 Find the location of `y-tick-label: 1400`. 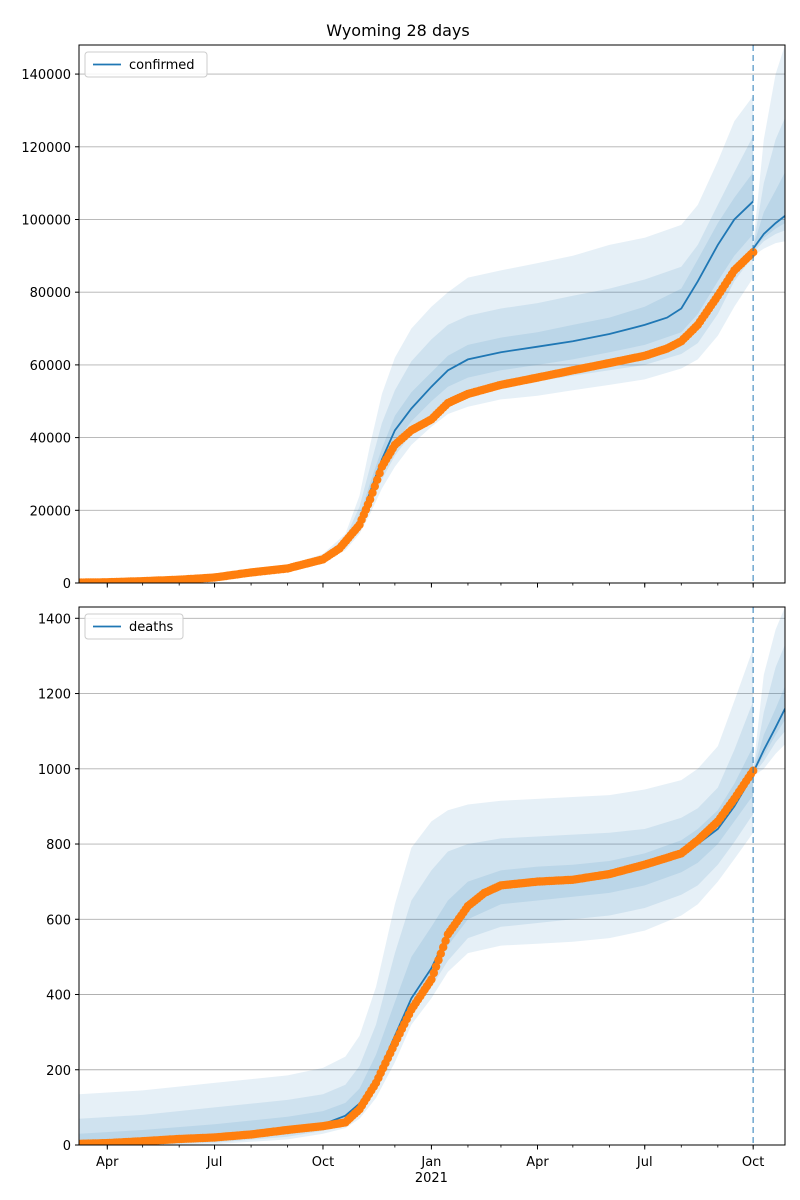

y-tick-label: 1400 is located at coordinates (54, 619).